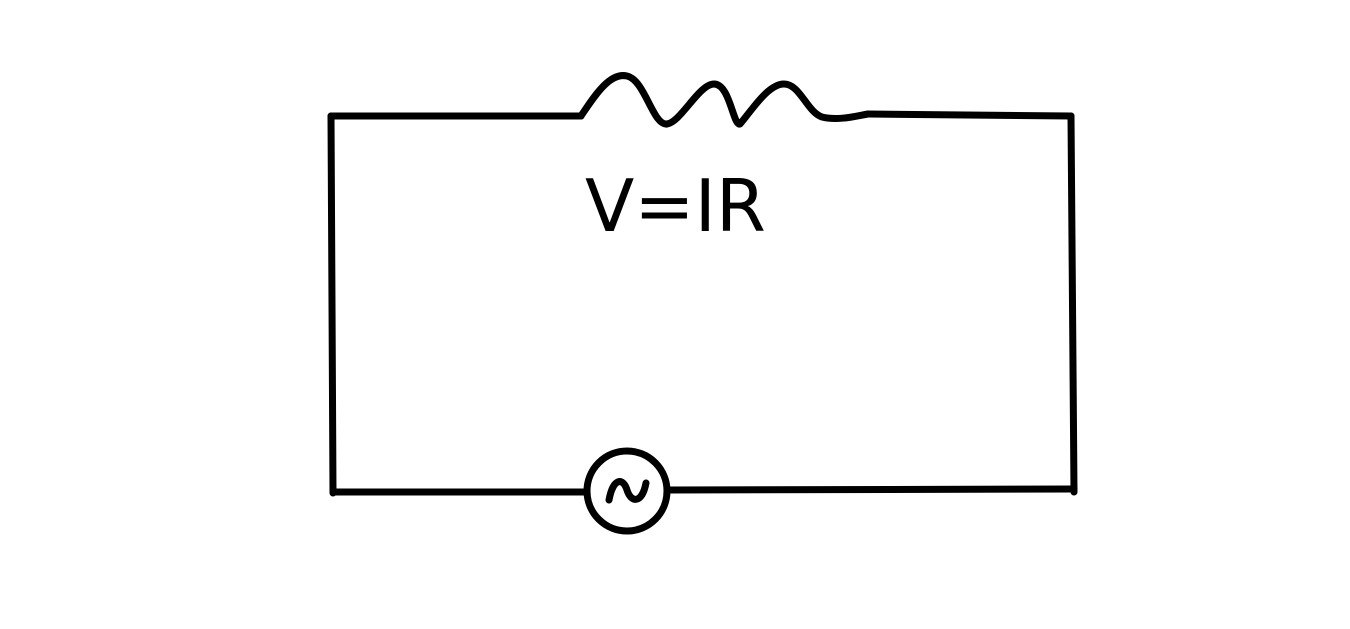  Describe the element at coordinates (675, 206) in the screenshot. I see `ohms-law-formula: V=IR` at that location.